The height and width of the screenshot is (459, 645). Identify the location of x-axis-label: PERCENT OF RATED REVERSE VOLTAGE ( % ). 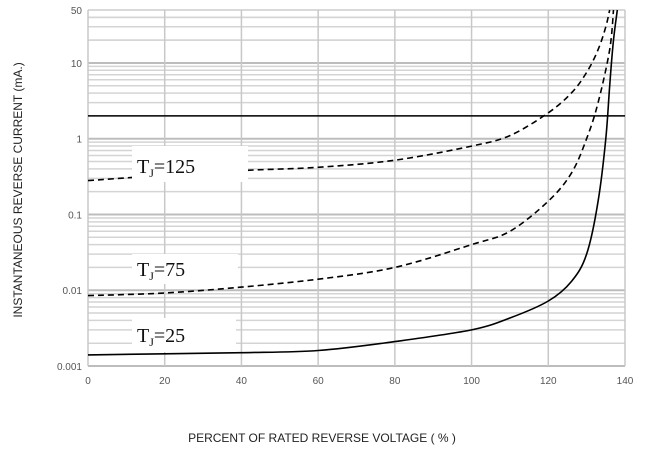
(322, 438).